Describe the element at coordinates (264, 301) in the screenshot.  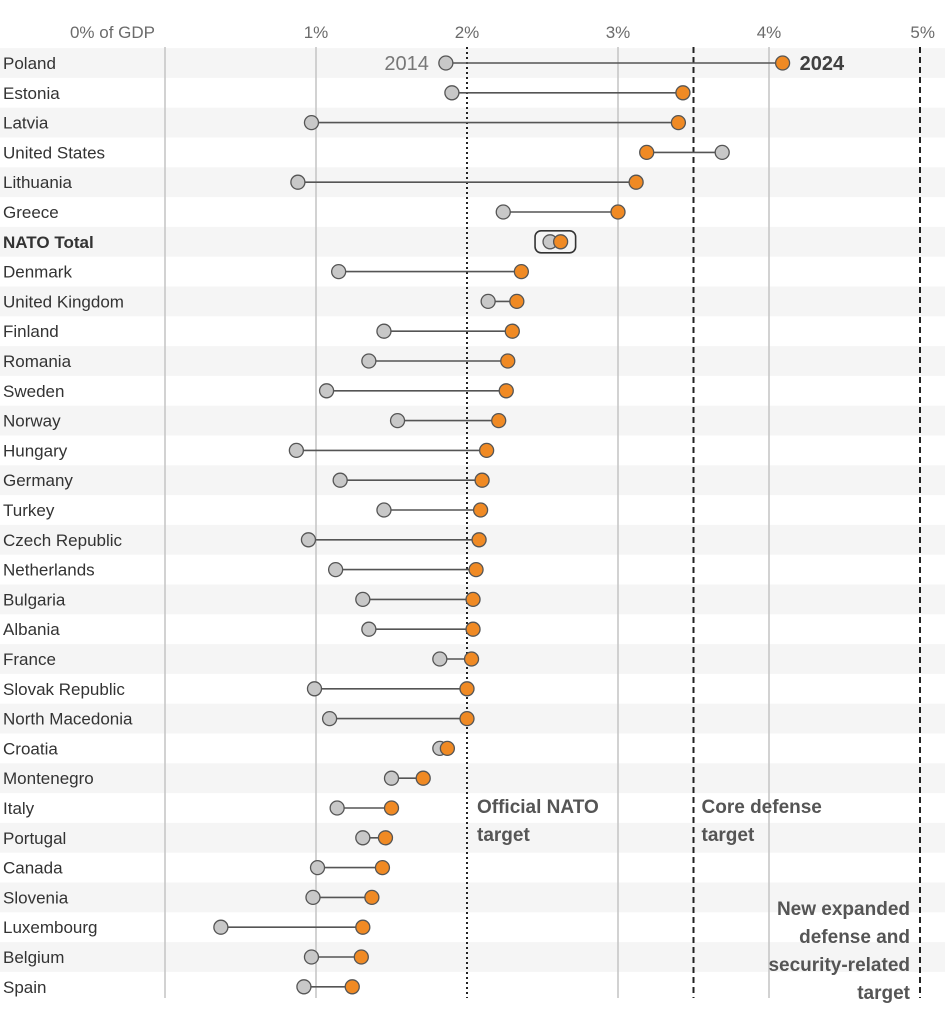
I see `country-row: United Kingdom` at that location.